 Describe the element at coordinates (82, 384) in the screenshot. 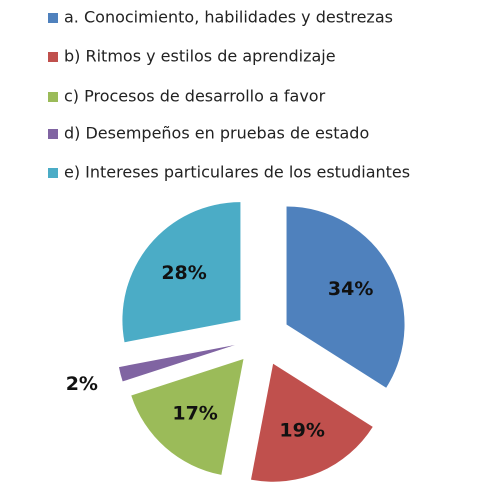

I see `data-label: 2%` at that location.